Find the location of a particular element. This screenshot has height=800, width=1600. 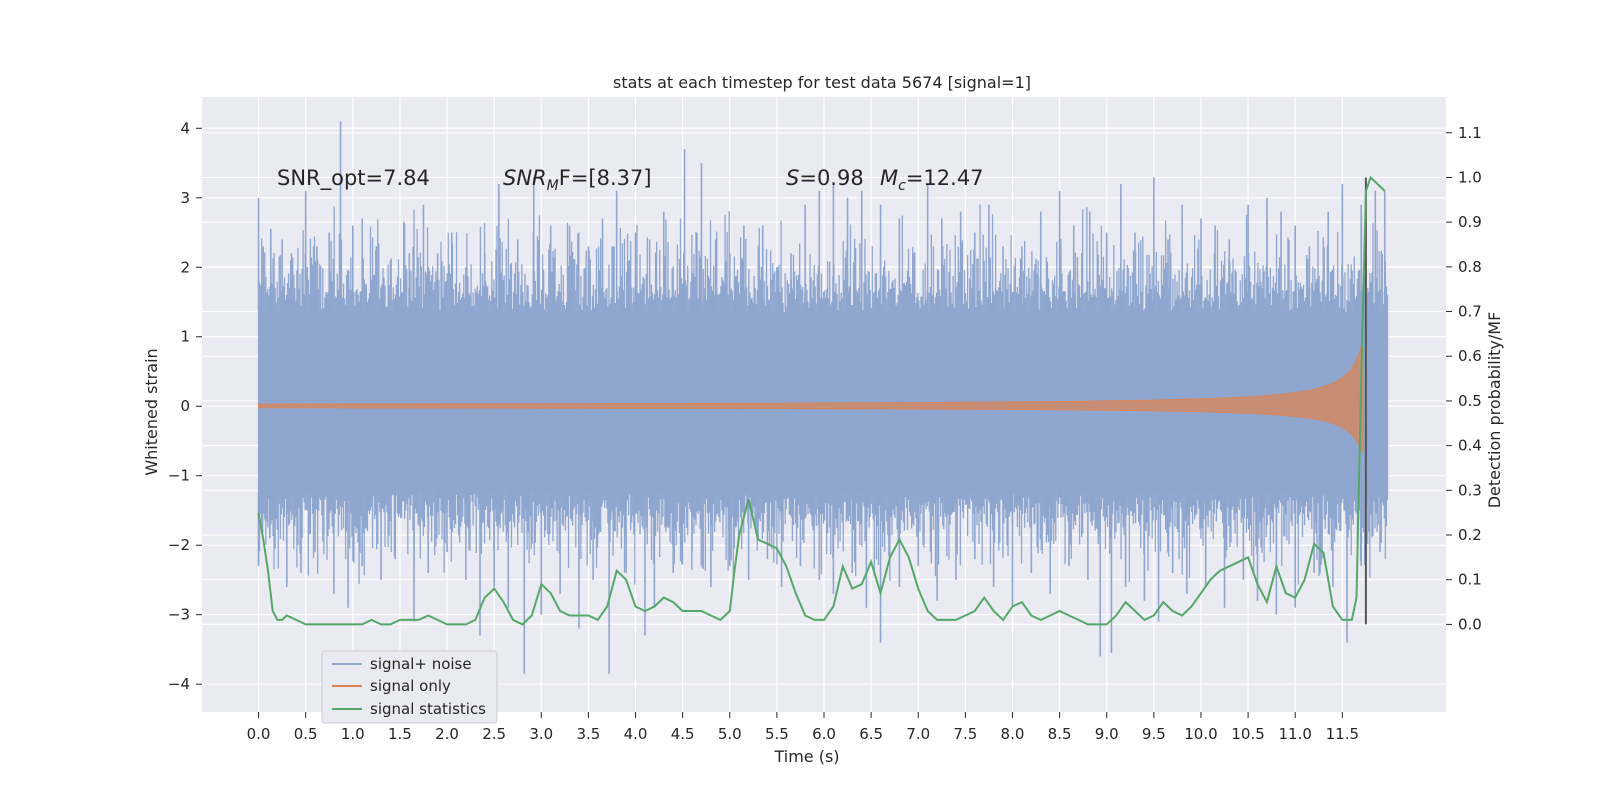

annotation-overlap: S=0.98 is located at coordinates (825, 178).